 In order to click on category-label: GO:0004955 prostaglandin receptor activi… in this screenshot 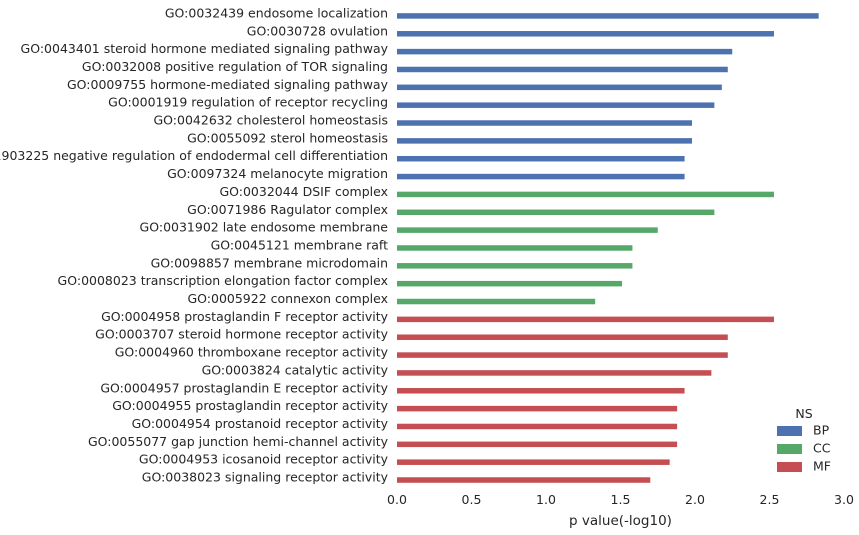, I will do `click(250, 405)`.